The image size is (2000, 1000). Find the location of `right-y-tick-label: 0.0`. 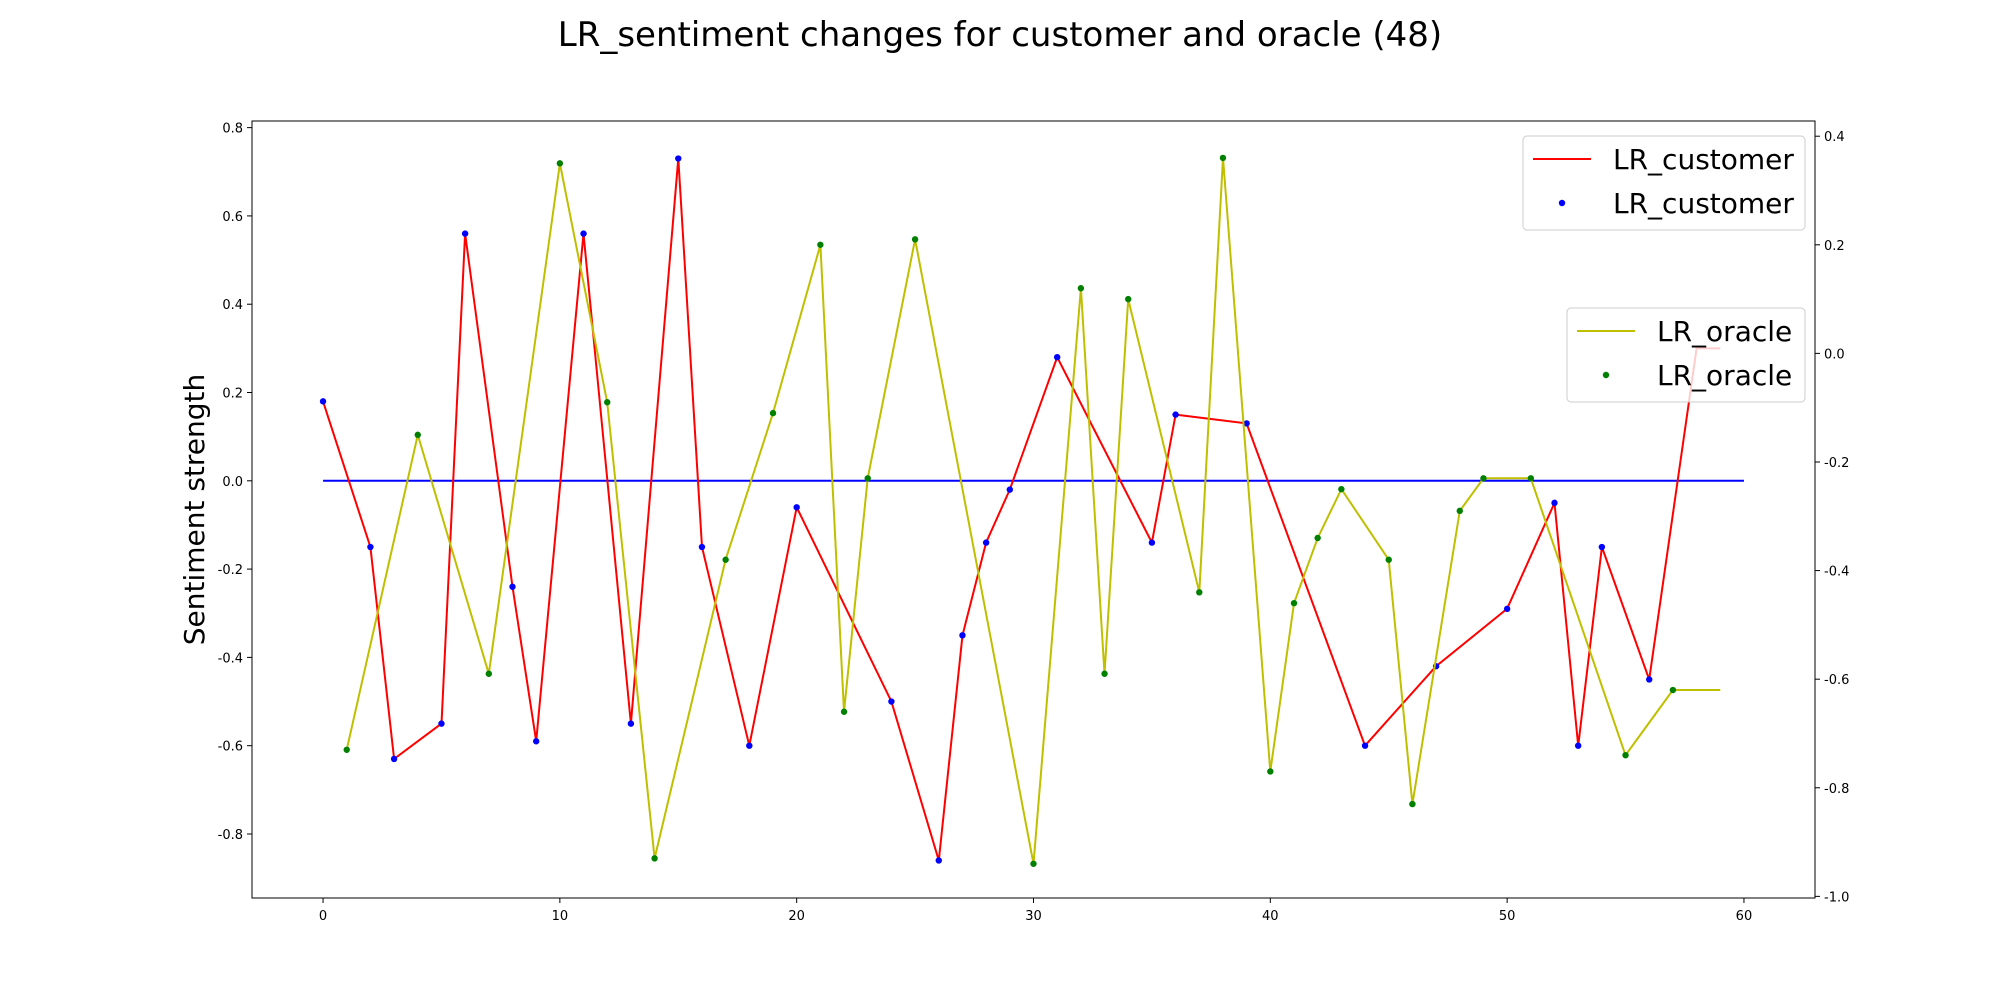

right-y-tick-label: 0.0 is located at coordinates (1834, 354).